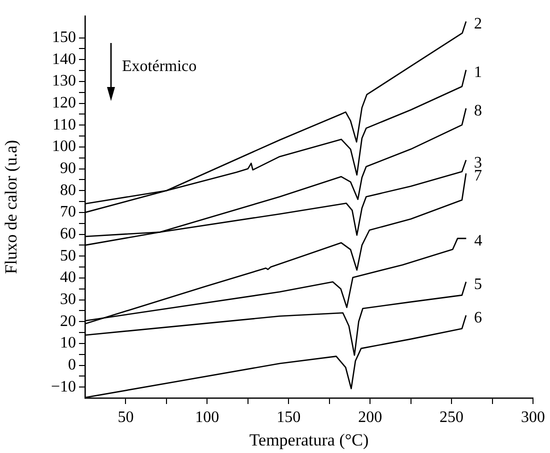 This screenshot has height=453, width=550. Describe the element at coordinates (68, 255) in the screenshot. I see `y-tick-label: 50` at that location.